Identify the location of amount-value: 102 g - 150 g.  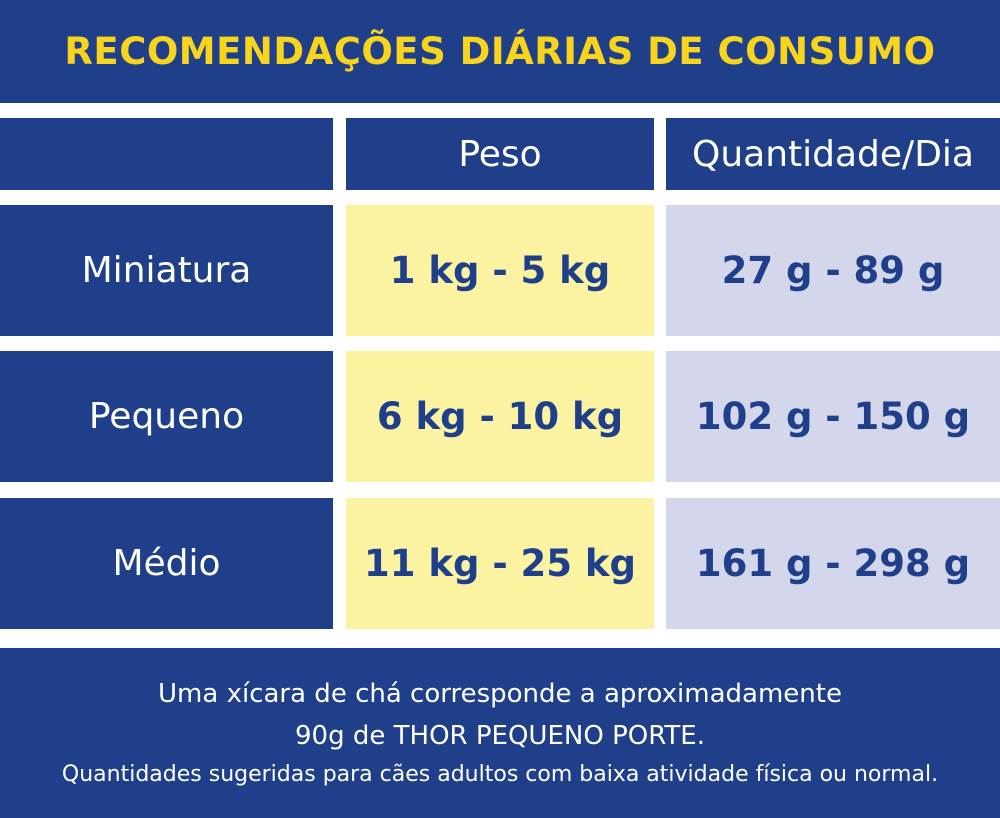
(833, 416).